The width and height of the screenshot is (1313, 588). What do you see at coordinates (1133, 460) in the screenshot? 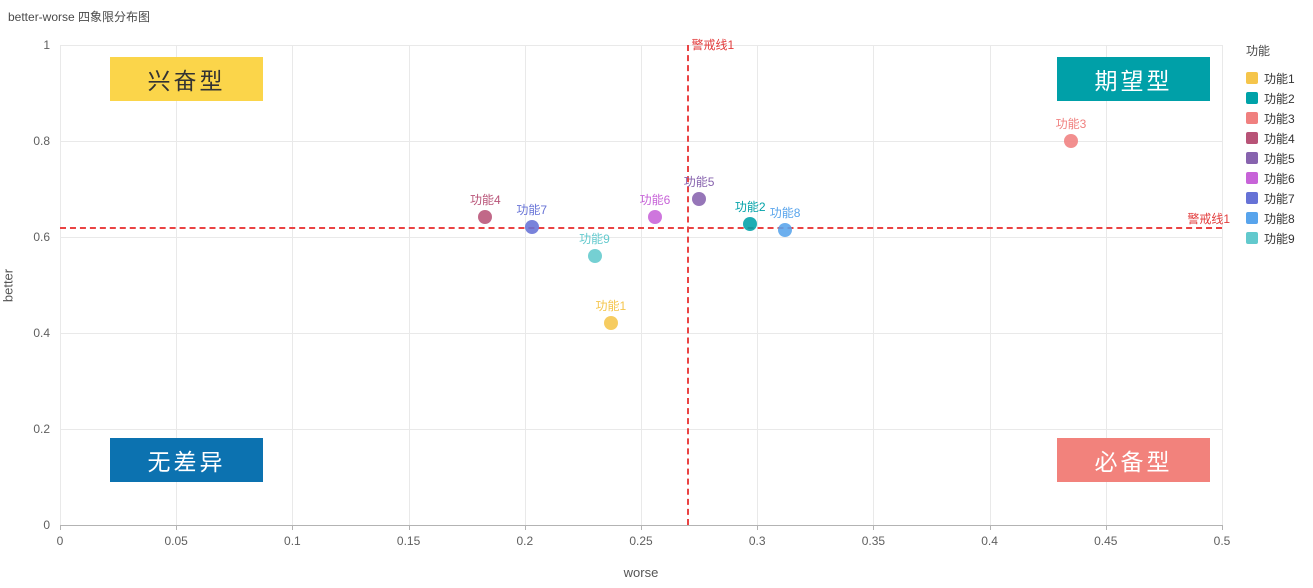
I see `quadrant-label-bottom-right: 必备型` at bounding box center [1133, 460].